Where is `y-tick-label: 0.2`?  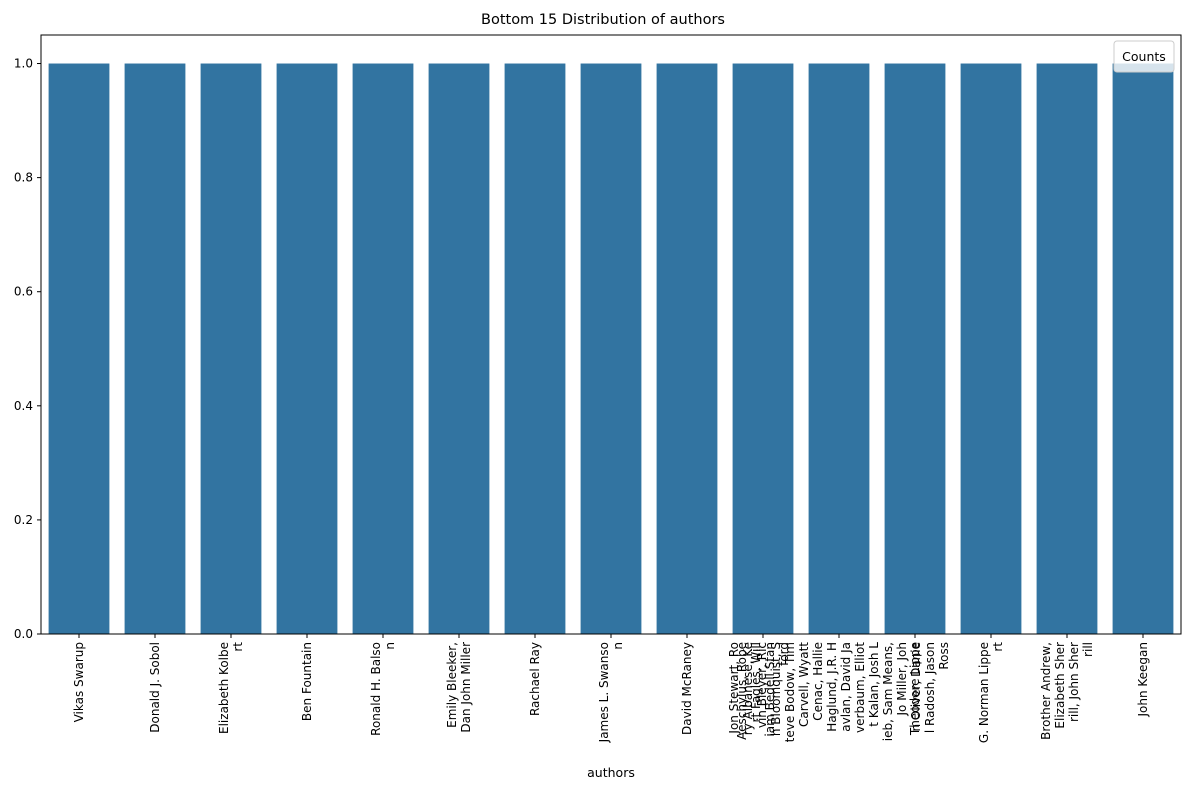
y-tick-label: 0.2 is located at coordinates (23, 520).